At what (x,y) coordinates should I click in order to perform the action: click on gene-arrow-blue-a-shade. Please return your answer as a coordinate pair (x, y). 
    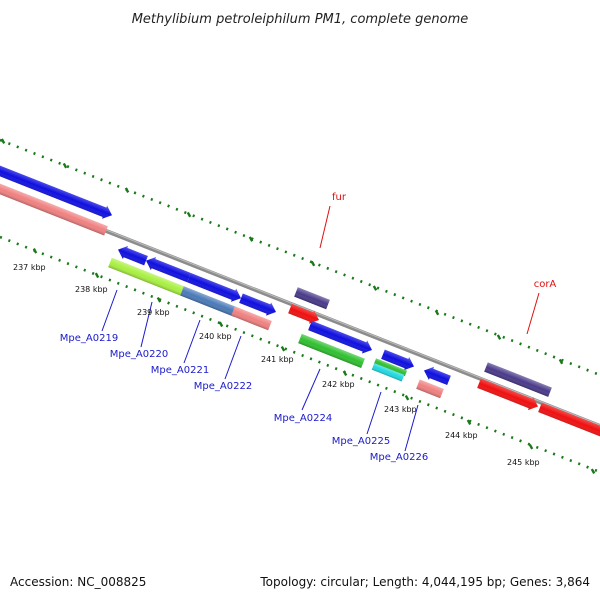
    Looking at the image, I should click on (56, 186).